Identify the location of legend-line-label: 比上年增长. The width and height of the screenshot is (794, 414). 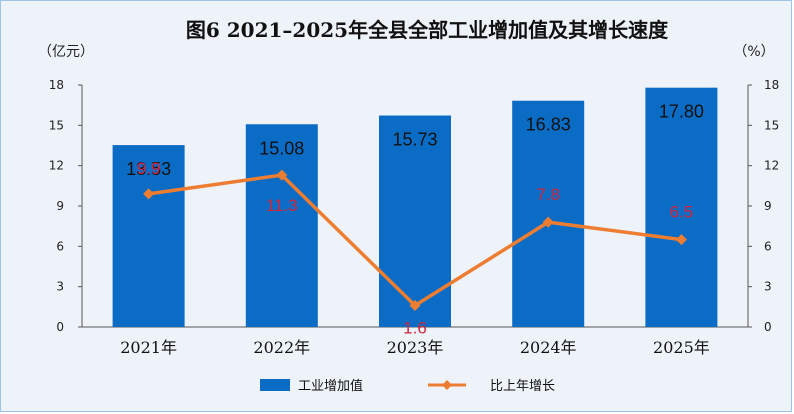
(522, 386).